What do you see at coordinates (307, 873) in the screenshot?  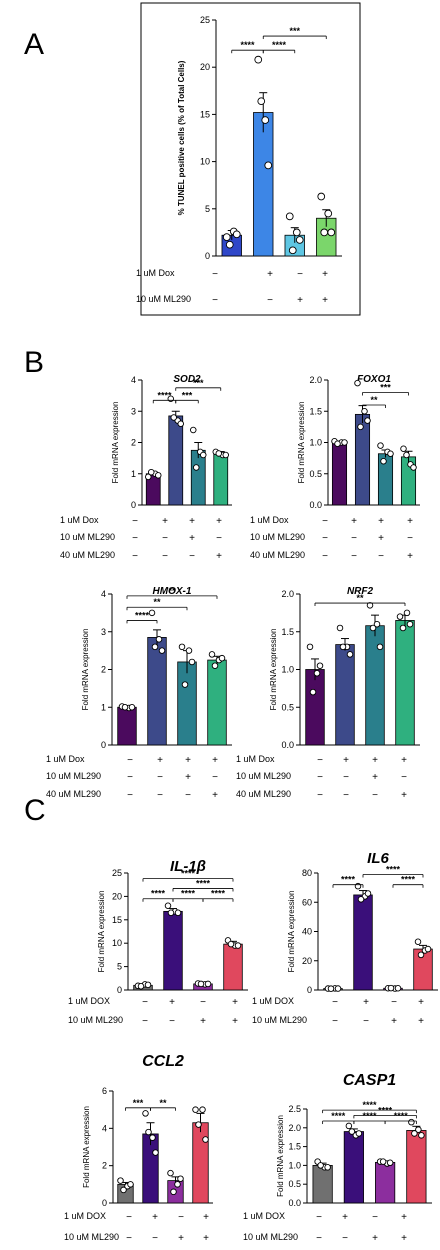 I see `y-tick-label: 80` at bounding box center [307, 873].